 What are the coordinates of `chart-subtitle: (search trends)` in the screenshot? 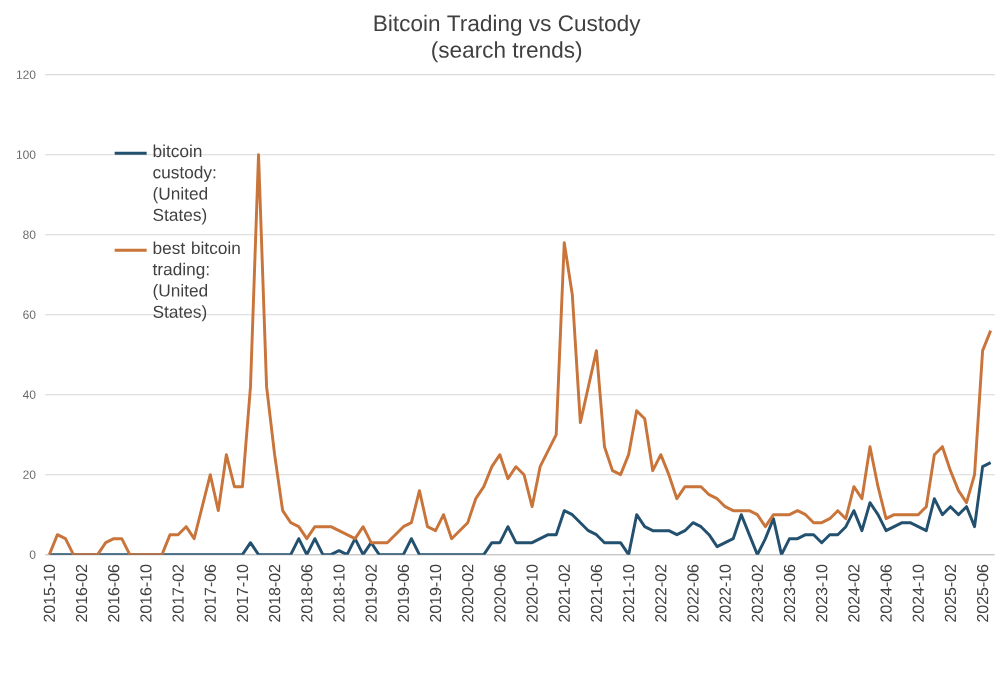 It's located at (507, 52).